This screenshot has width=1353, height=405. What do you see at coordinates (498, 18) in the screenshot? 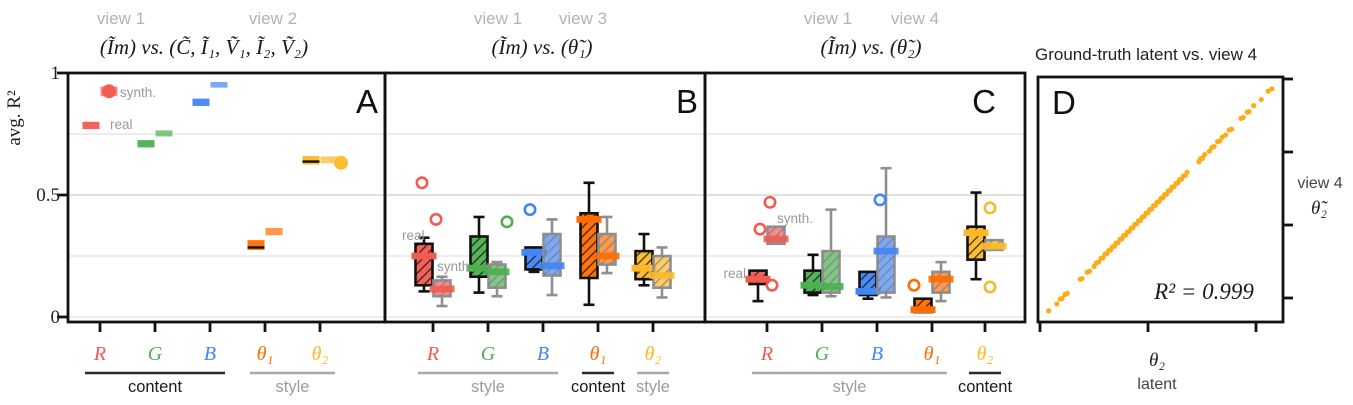
I see `panel-b-view-tag-1: view 1` at bounding box center [498, 18].